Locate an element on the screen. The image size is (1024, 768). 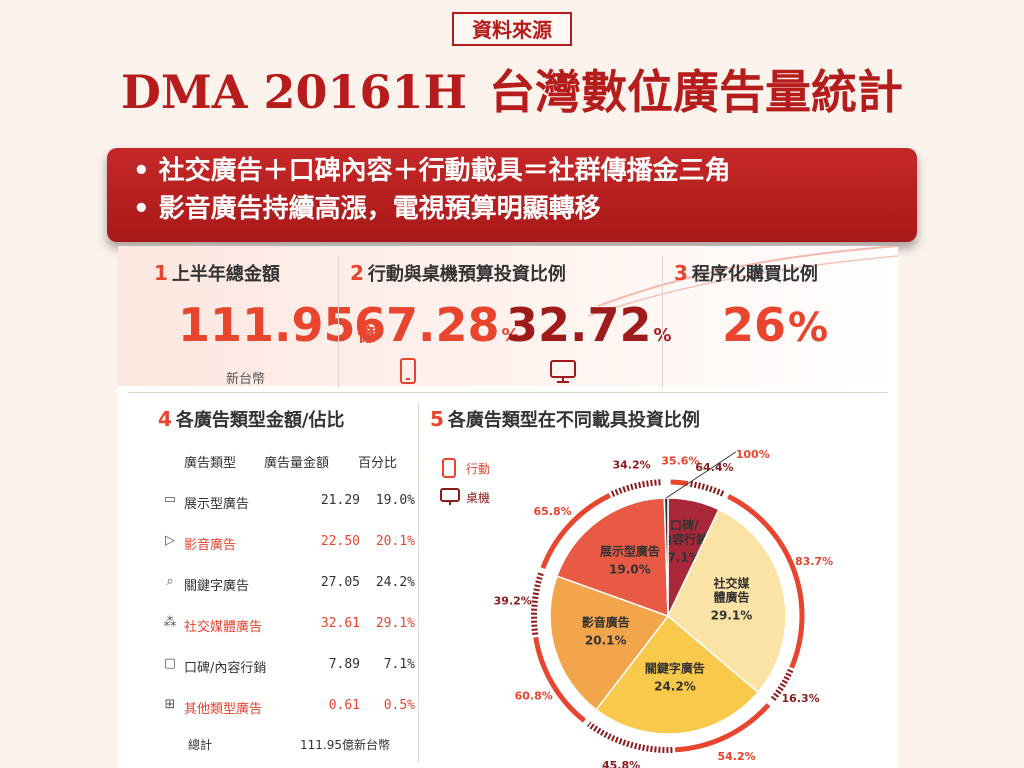
table-row: ⊞ 其他類型廣告 0.61 0.5% is located at coordinates (287, 707).